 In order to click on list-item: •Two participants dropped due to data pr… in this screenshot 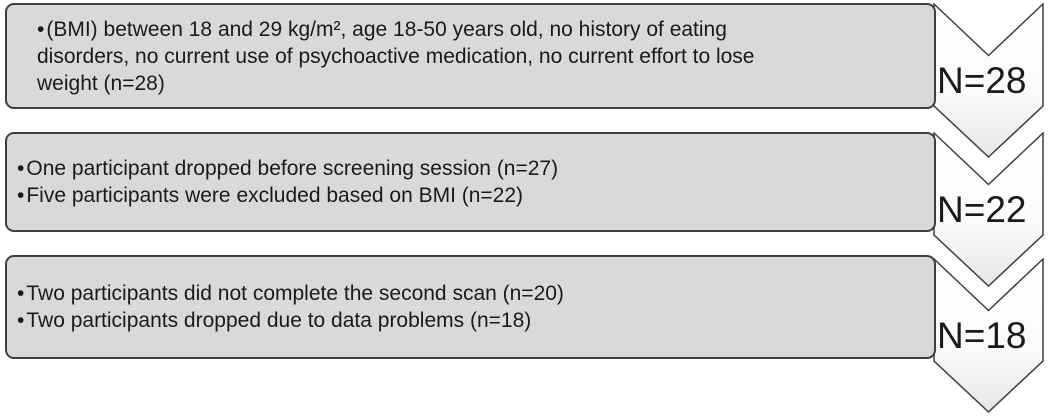, I will do `click(470, 320)`.